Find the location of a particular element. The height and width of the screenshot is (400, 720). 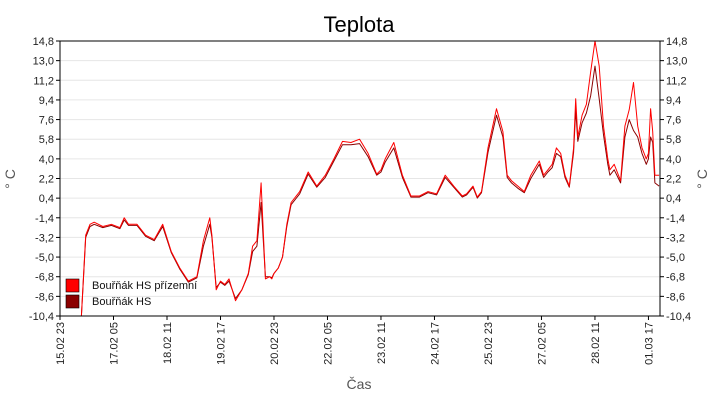

y-tick-label-left: -1,4 is located at coordinates (44, 219).